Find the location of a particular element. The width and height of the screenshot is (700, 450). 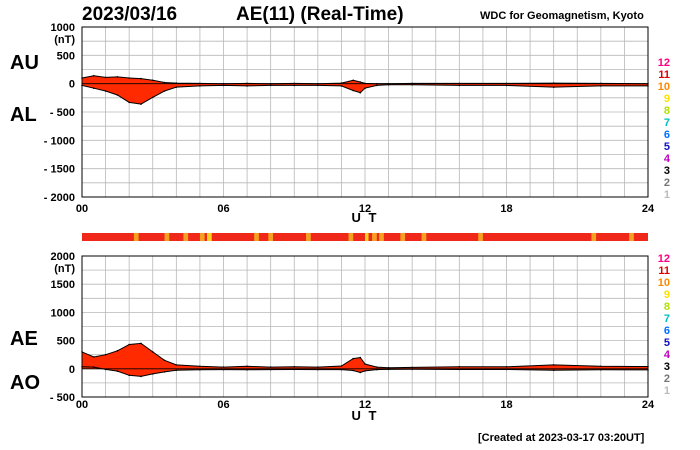

al-label: AL is located at coordinates (23, 115).